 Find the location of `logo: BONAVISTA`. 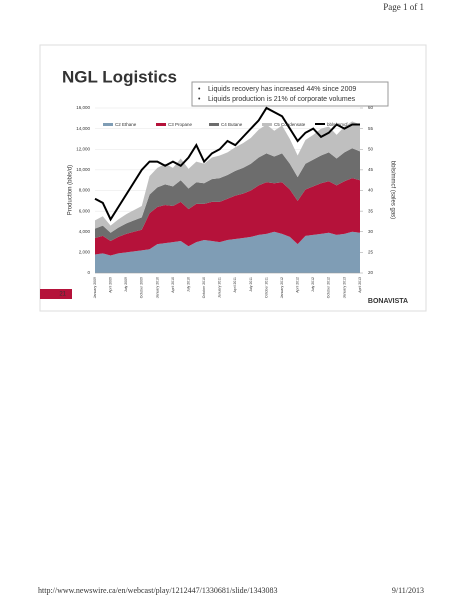

logo: BONAVISTA is located at coordinates (388, 301).